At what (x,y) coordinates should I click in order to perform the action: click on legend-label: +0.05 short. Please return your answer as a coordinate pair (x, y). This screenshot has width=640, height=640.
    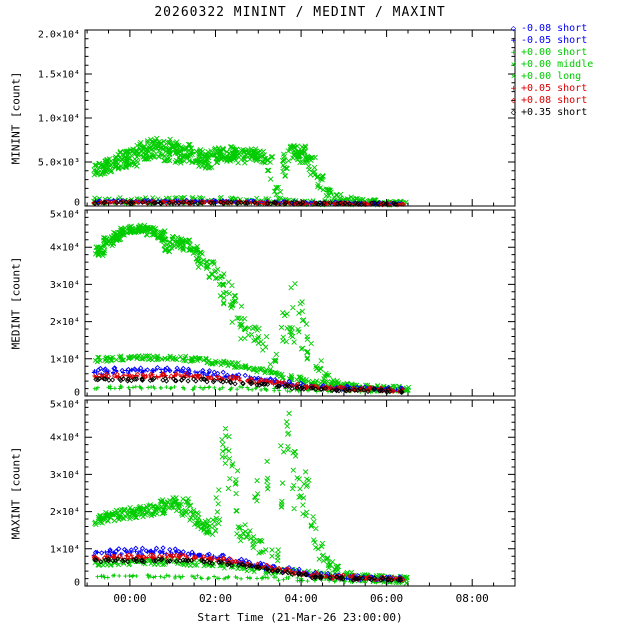
    Looking at the image, I should click on (554, 88).